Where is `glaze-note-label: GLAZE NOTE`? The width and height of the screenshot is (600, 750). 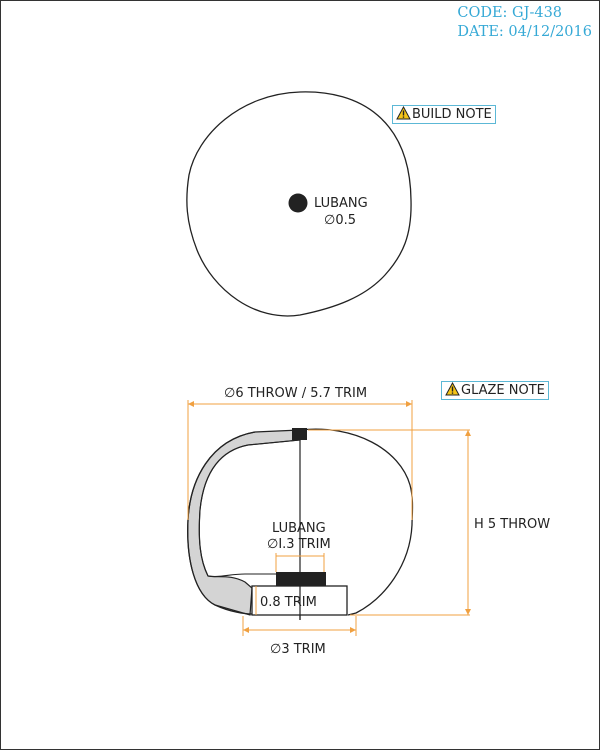
glaze-note-label: GLAZE NOTE is located at coordinates (503, 390).